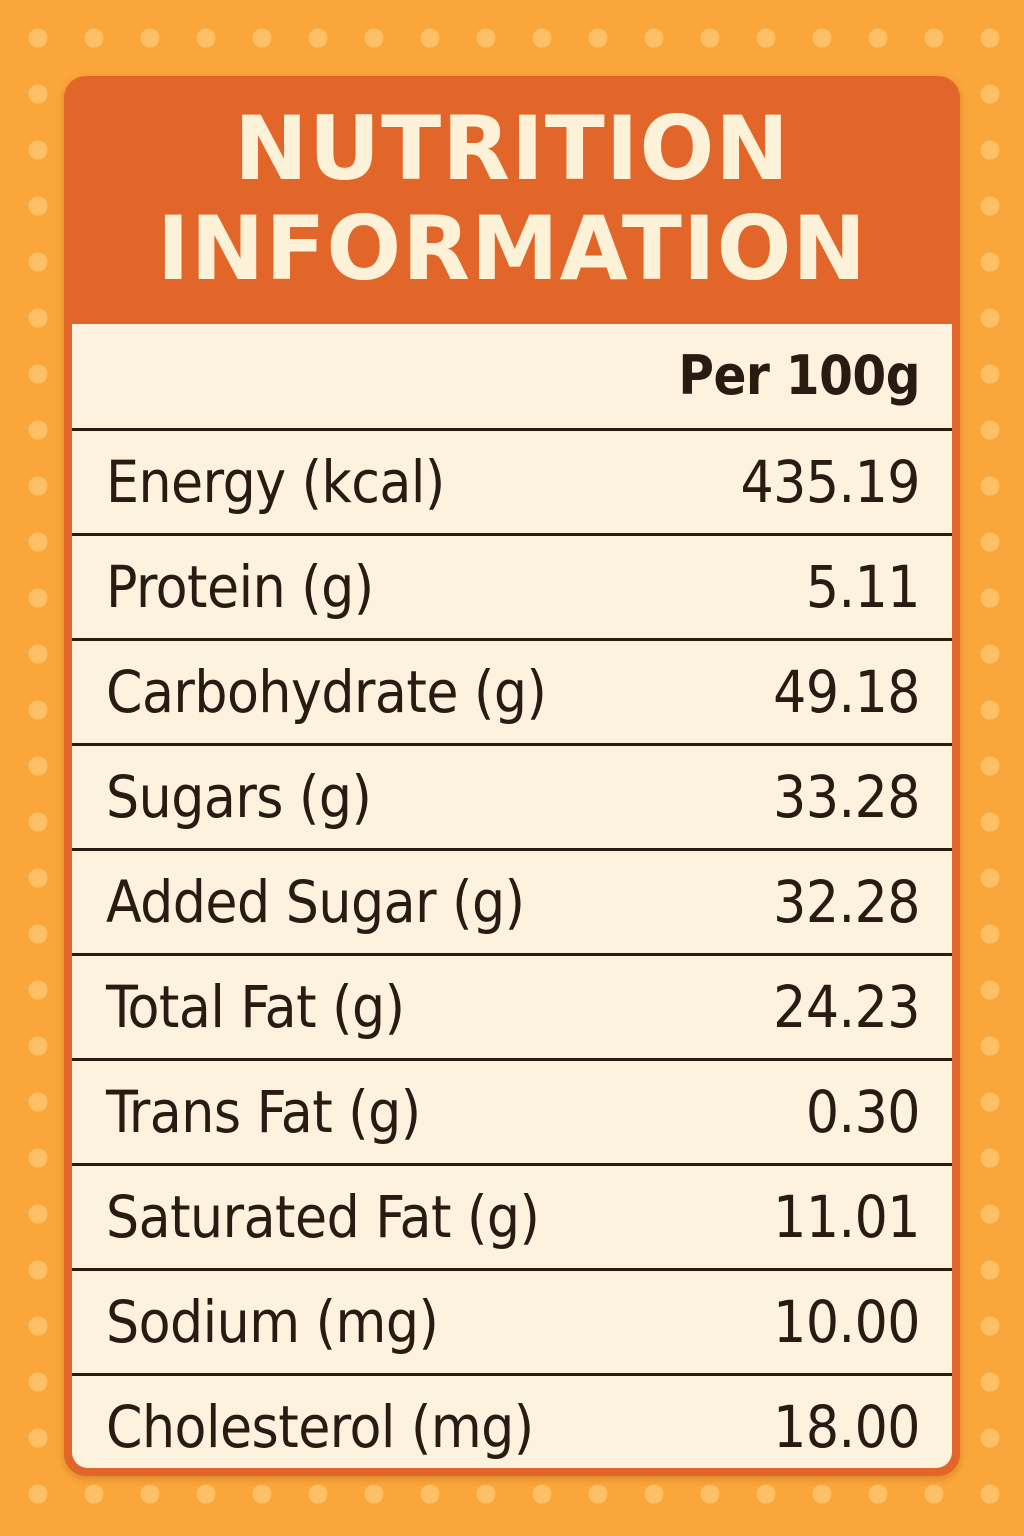 This screenshot has width=1024, height=1536. Describe the element at coordinates (512, 148) in the screenshot. I see `title-line-1: NUTRITION` at that location.